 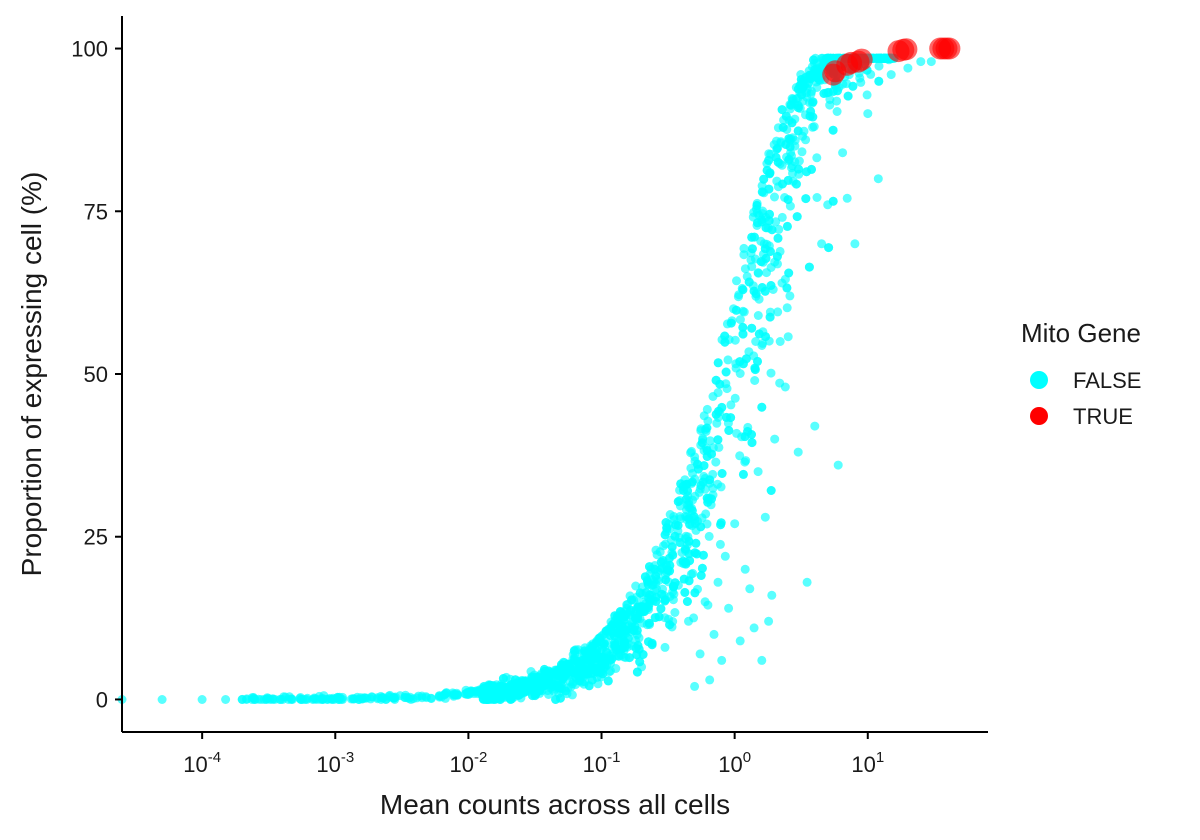 What do you see at coordinates (734, 763) in the screenshot?
I see `x-tick-label: 10⁰` at bounding box center [734, 763].